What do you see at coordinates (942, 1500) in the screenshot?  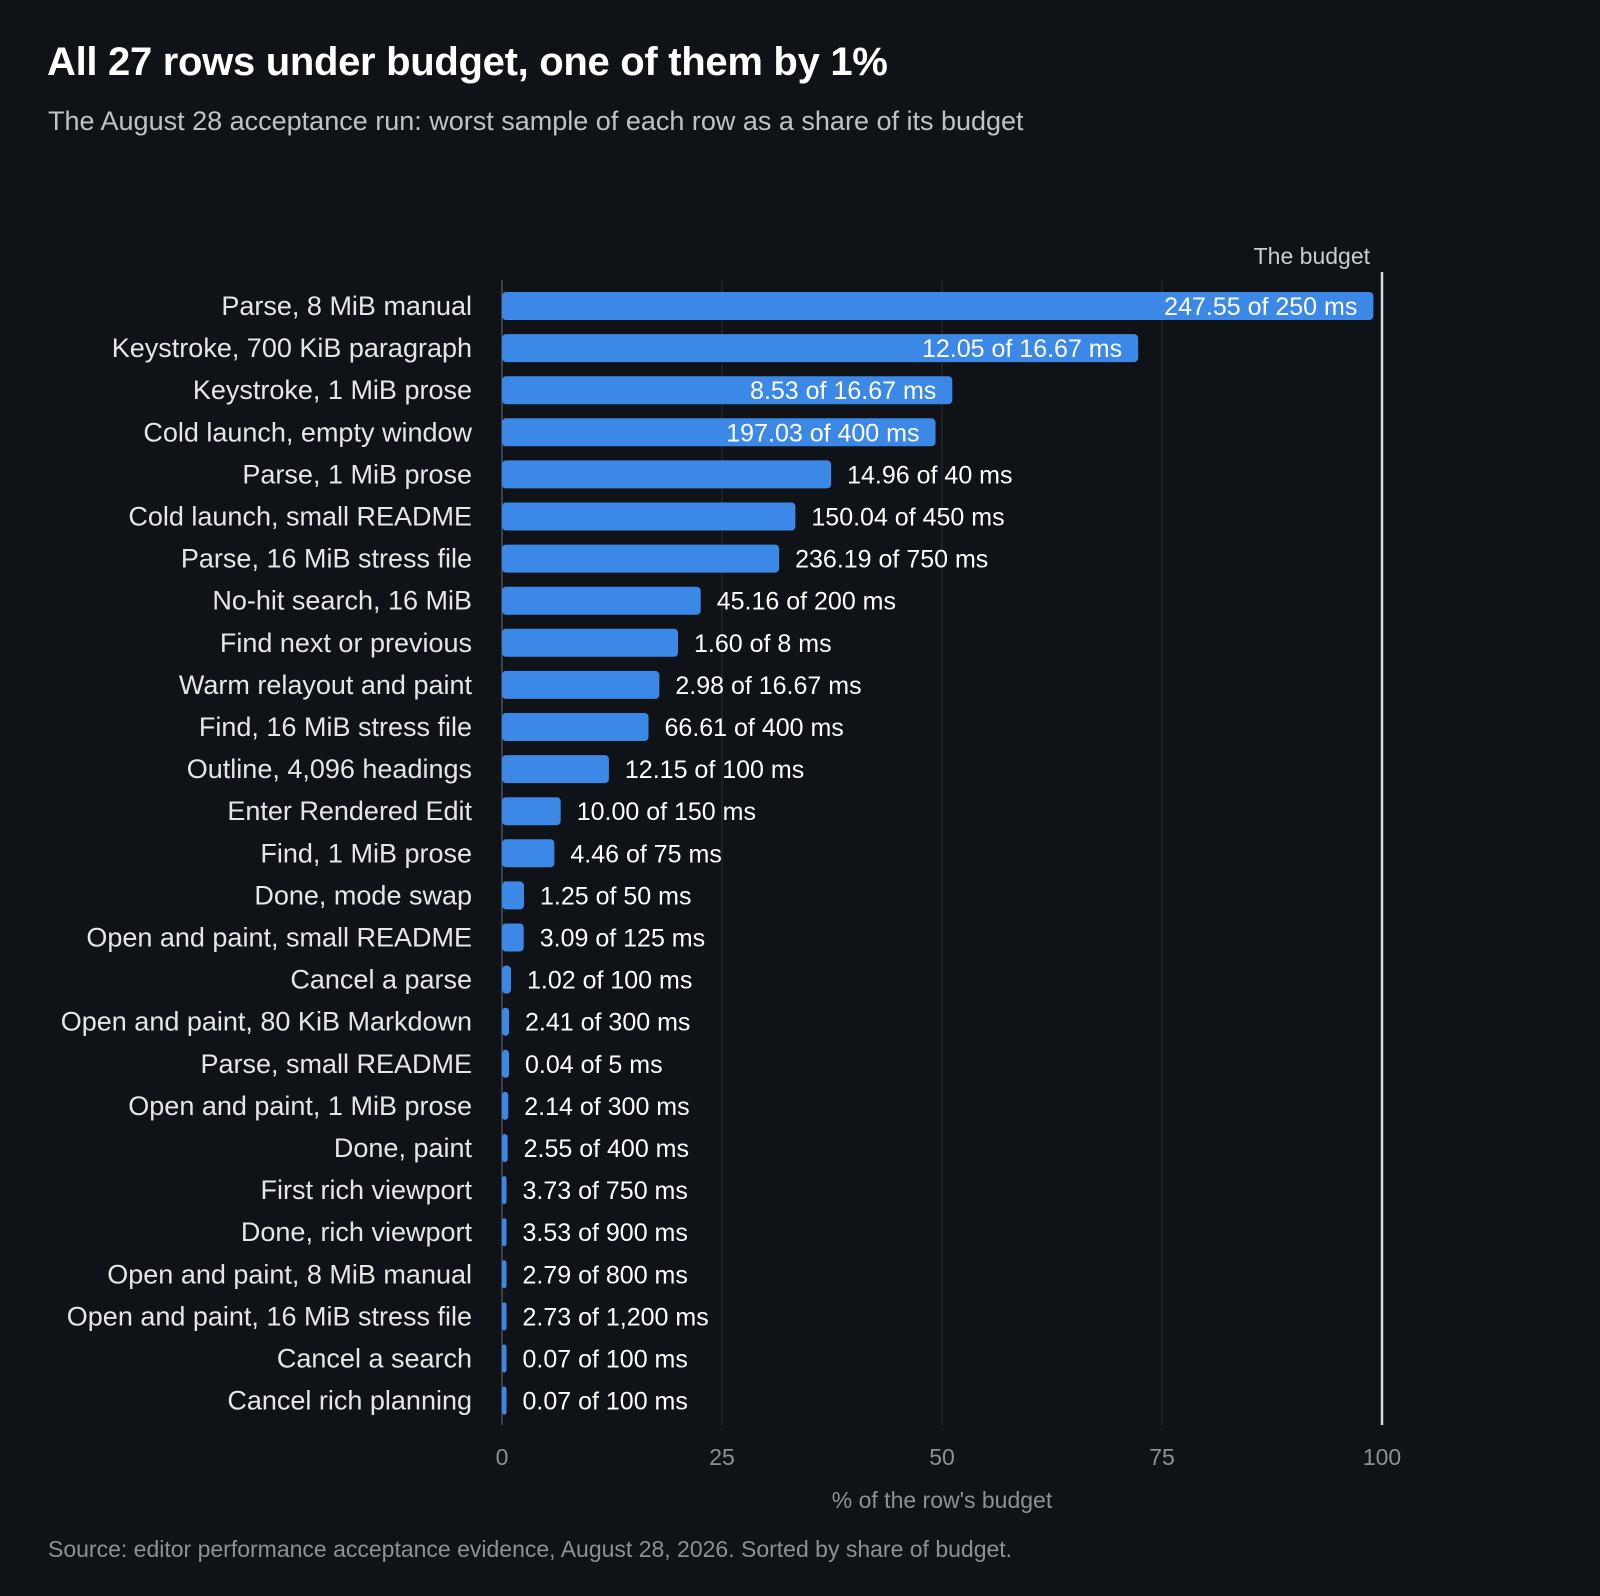 I see `x-axis-title: % of the row's budget` at bounding box center [942, 1500].